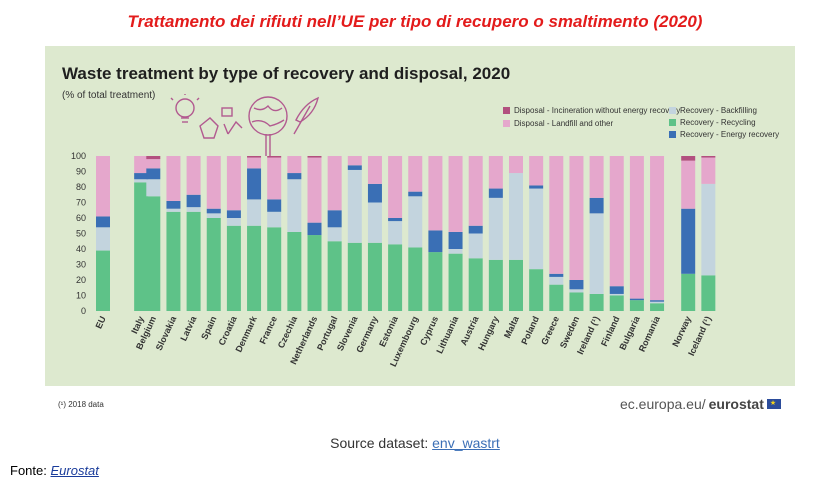  What do you see at coordinates (81, 203) in the screenshot?
I see `y-tick-label: 70` at bounding box center [81, 203].